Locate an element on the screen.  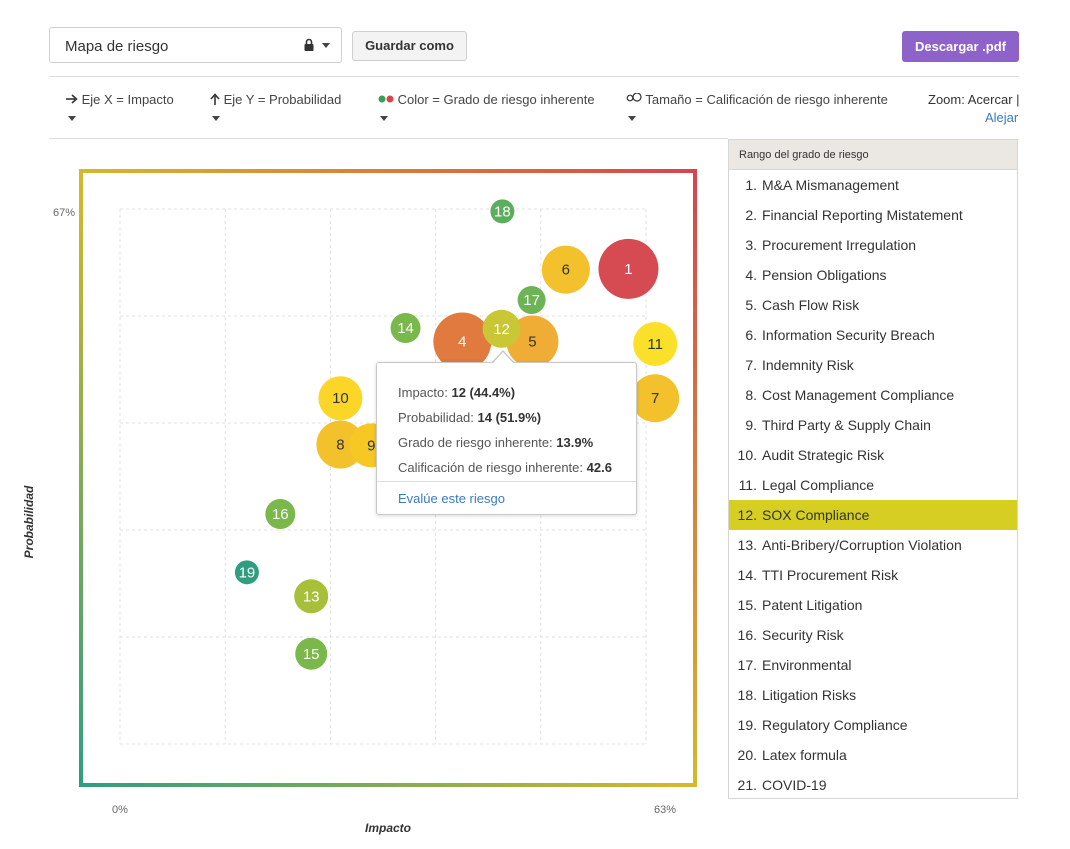
risk-list-item: 5. Cash Flow Risk is located at coordinates (873, 305).